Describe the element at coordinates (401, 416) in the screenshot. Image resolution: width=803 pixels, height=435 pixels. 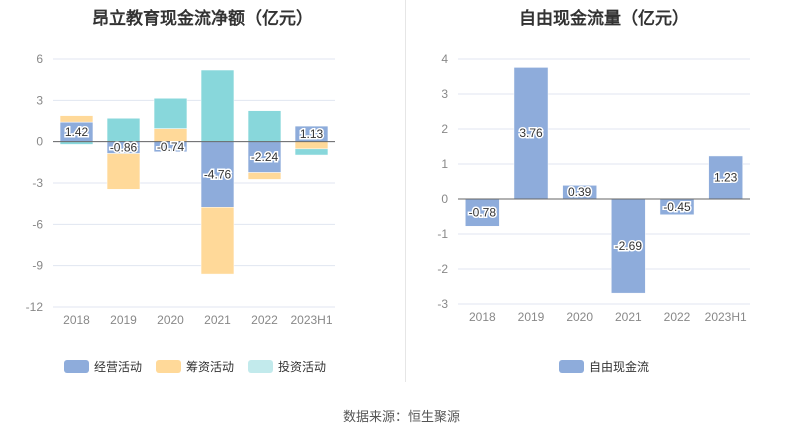
I see `data-source: 数据来源：恒生聚源` at that location.